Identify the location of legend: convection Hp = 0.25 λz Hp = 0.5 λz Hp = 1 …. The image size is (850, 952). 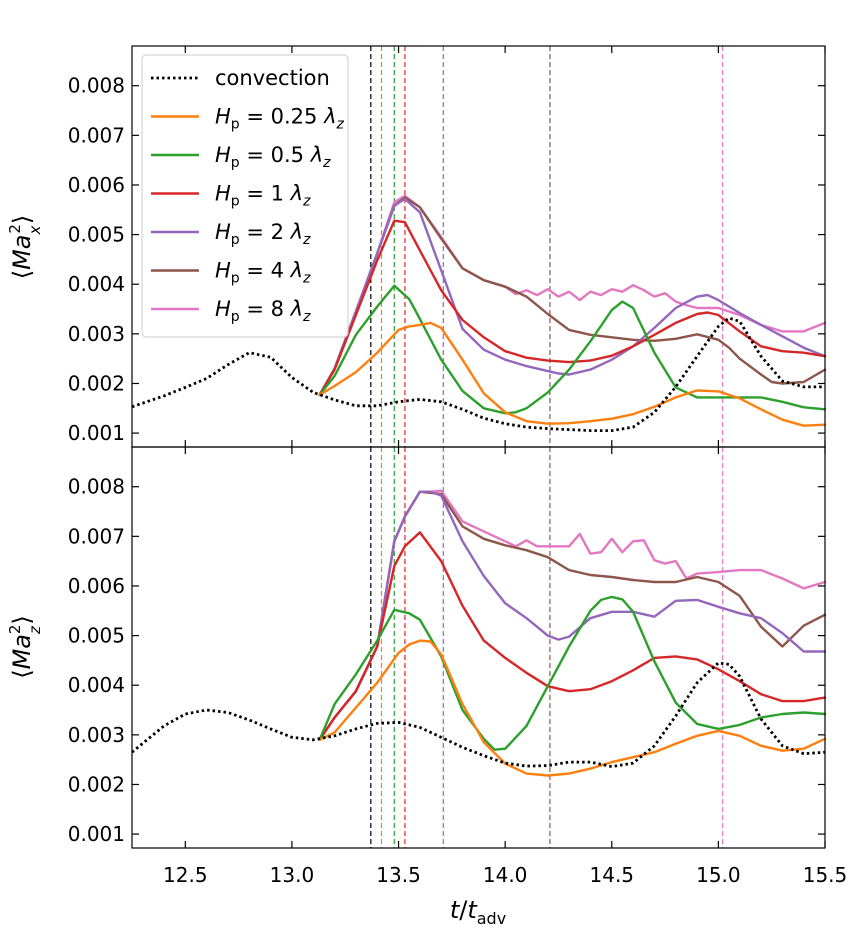
(245, 196).